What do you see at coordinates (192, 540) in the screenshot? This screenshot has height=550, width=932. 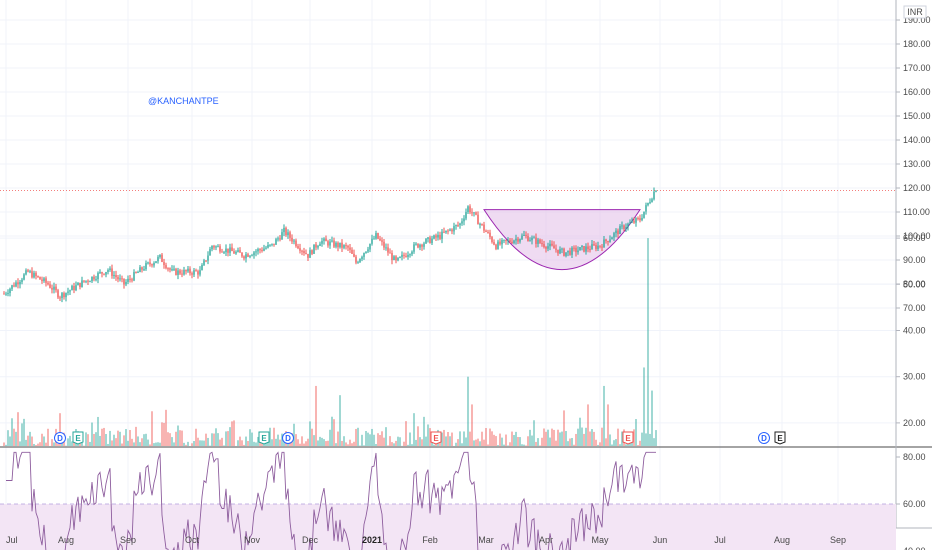 I see `time-tick-label: Oct` at bounding box center [192, 540].